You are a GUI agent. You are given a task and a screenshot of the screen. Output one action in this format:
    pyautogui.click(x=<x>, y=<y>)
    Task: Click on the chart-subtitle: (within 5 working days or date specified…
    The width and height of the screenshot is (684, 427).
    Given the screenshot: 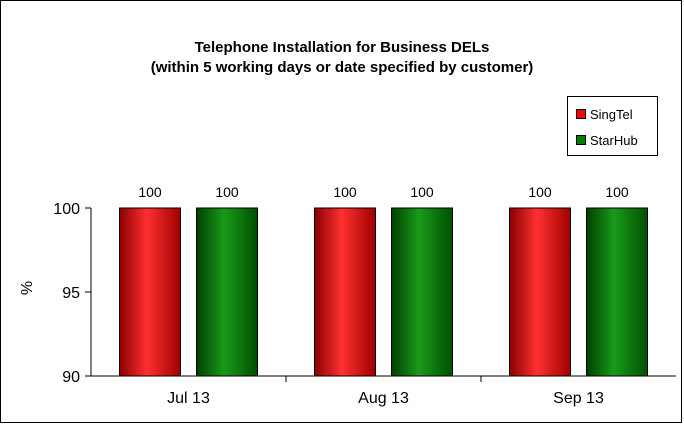 What is the action you would take?
    pyautogui.click(x=342, y=67)
    